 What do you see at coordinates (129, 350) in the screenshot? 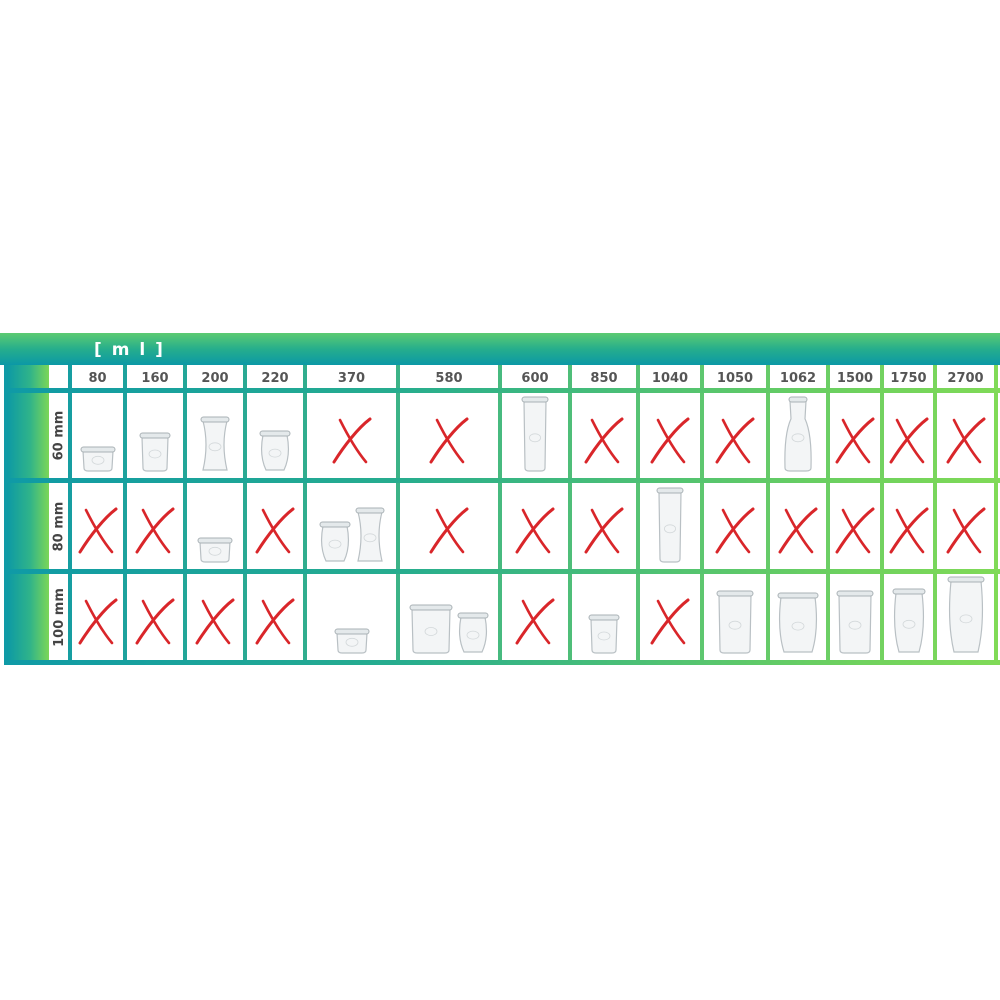
I see `unit-label: [ m l ]` at bounding box center [129, 350].